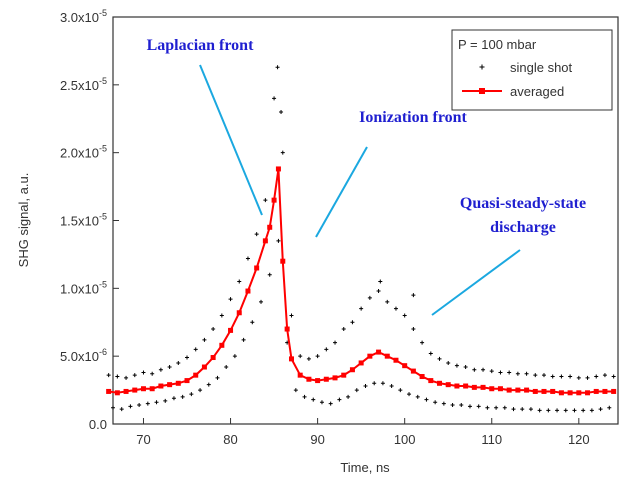 Image resolution: width=619 pixels, height=486 pixels. I want to click on y-tick-label: 2.0x10⁻⁵, so click(83, 152).